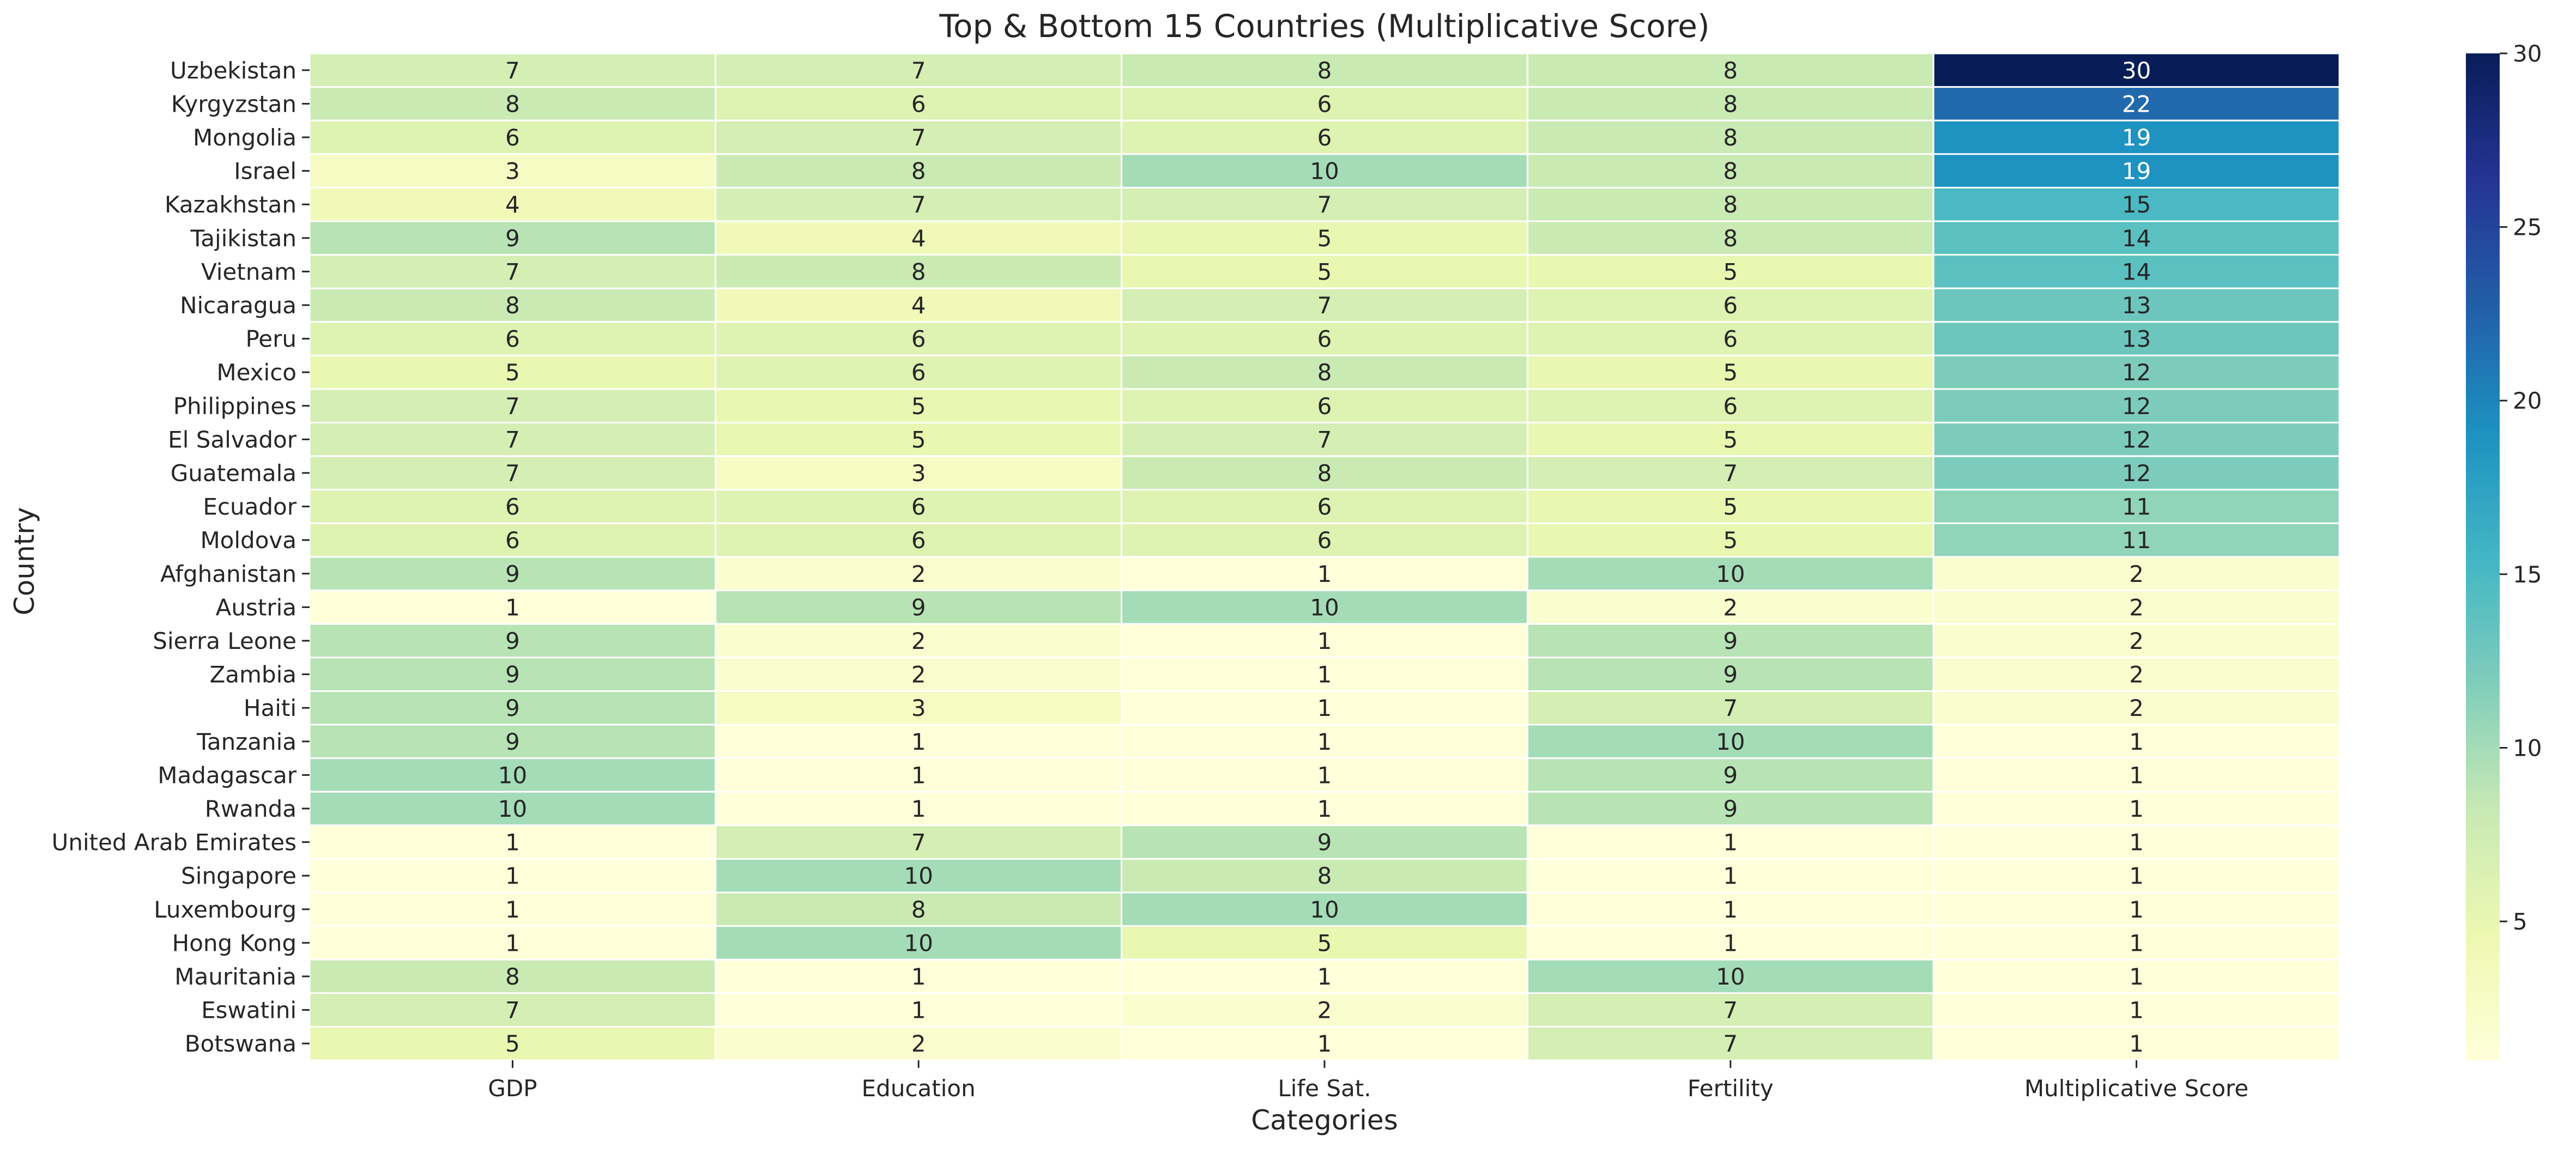  What do you see at coordinates (265, 172) in the screenshot?
I see `row-label: Israel` at bounding box center [265, 172].